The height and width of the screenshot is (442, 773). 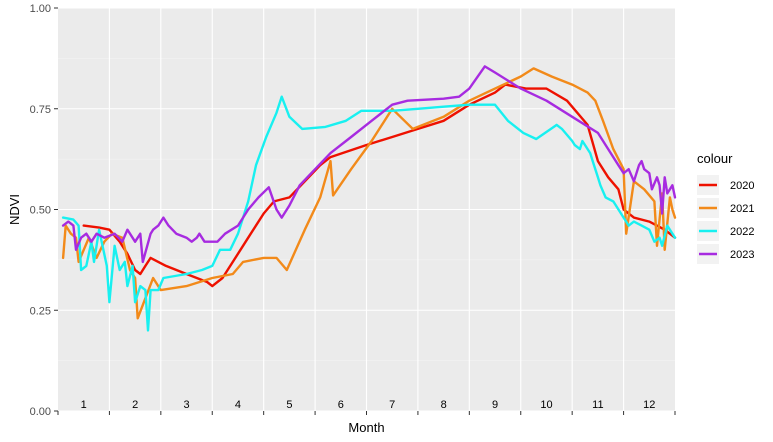 I want to click on legend-label-2020: 2020, so click(x=742, y=186).